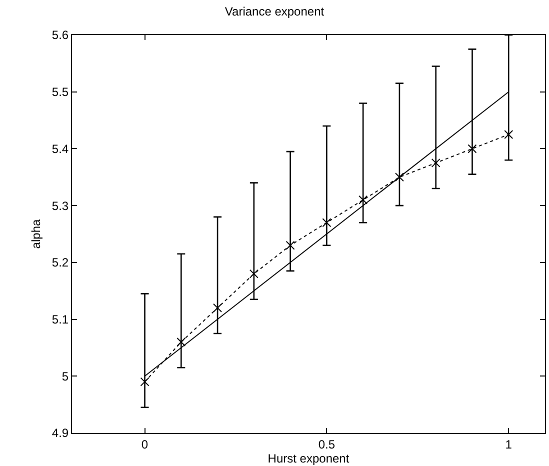 This screenshot has height=466, width=549. Describe the element at coordinates (60, 149) in the screenshot. I see `y-tick-label: 5.4` at that location.